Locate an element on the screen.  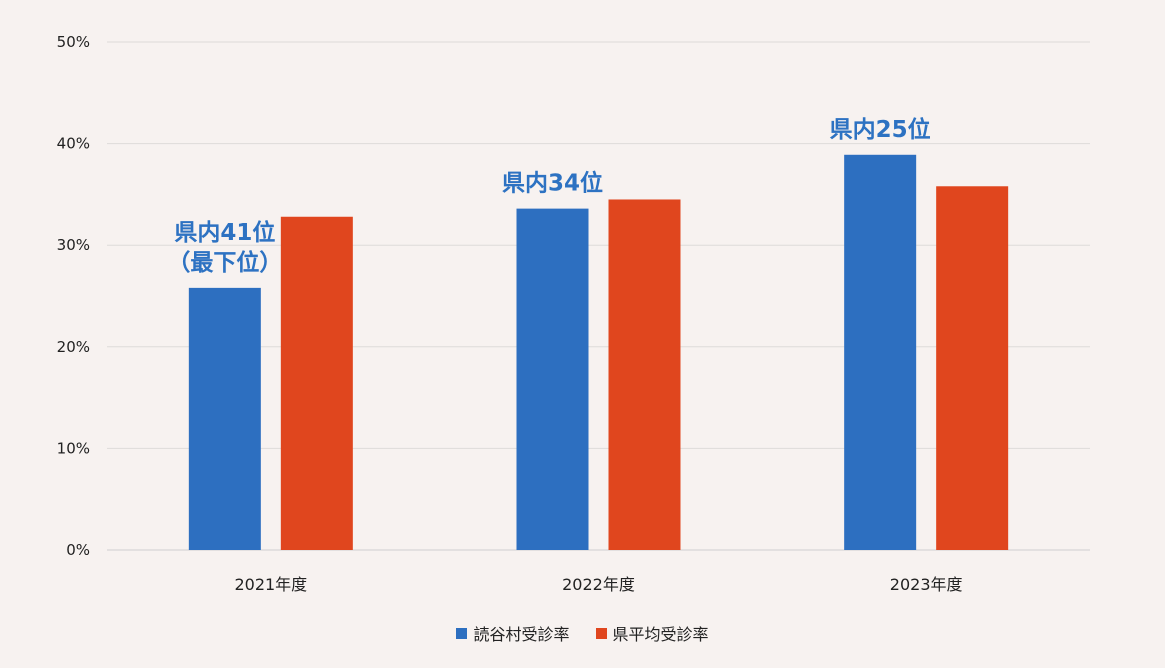
rank-annotation: 県内25位 is located at coordinates (880, 129).